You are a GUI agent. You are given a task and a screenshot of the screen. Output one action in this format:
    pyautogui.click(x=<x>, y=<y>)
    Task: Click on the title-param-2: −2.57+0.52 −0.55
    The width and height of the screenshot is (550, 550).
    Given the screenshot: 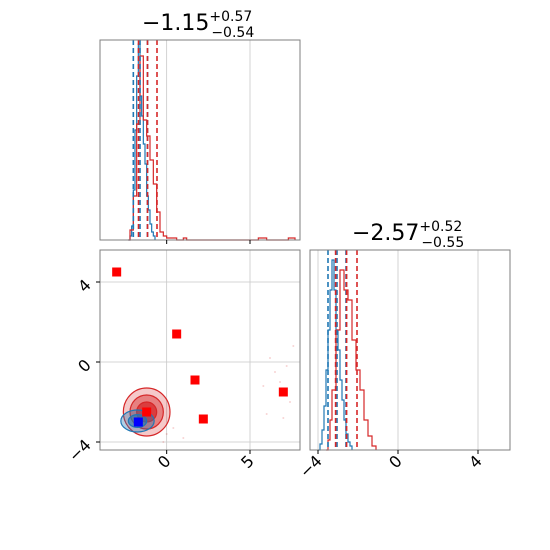 What is the action you would take?
    pyautogui.click(x=408, y=235)
    